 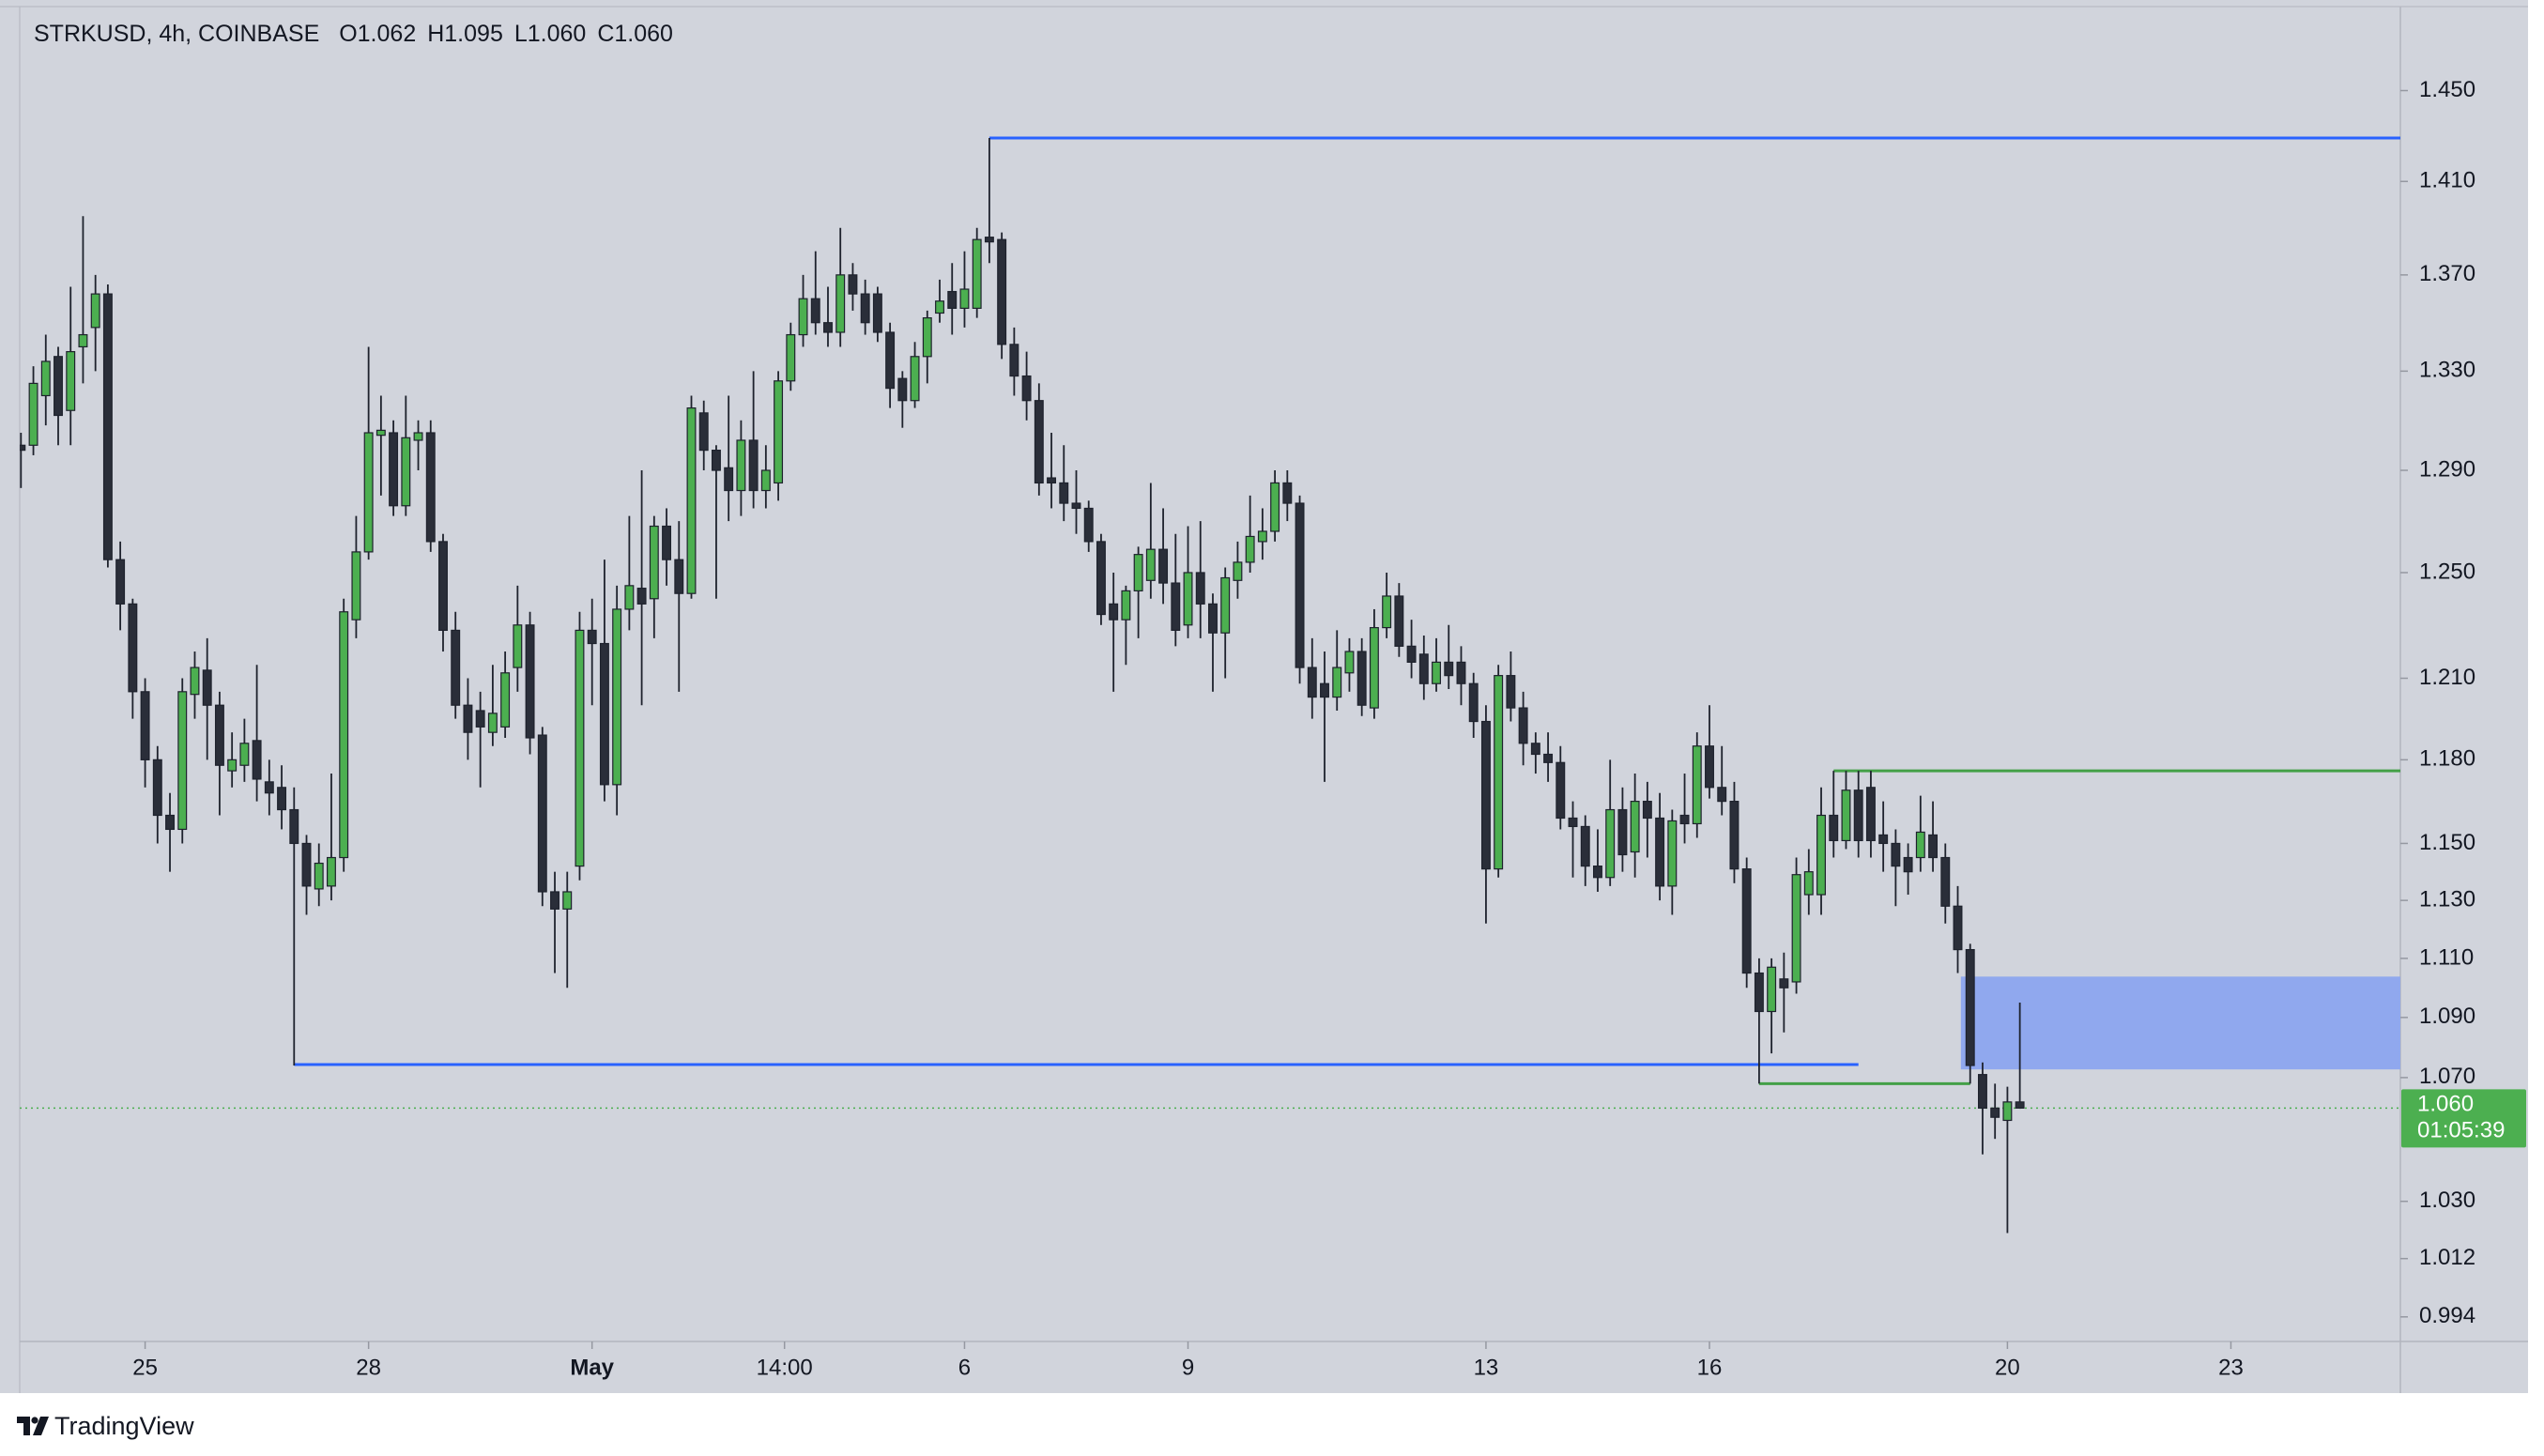 I want to click on x-tick-label: 16, so click(x=1710, y=1367).